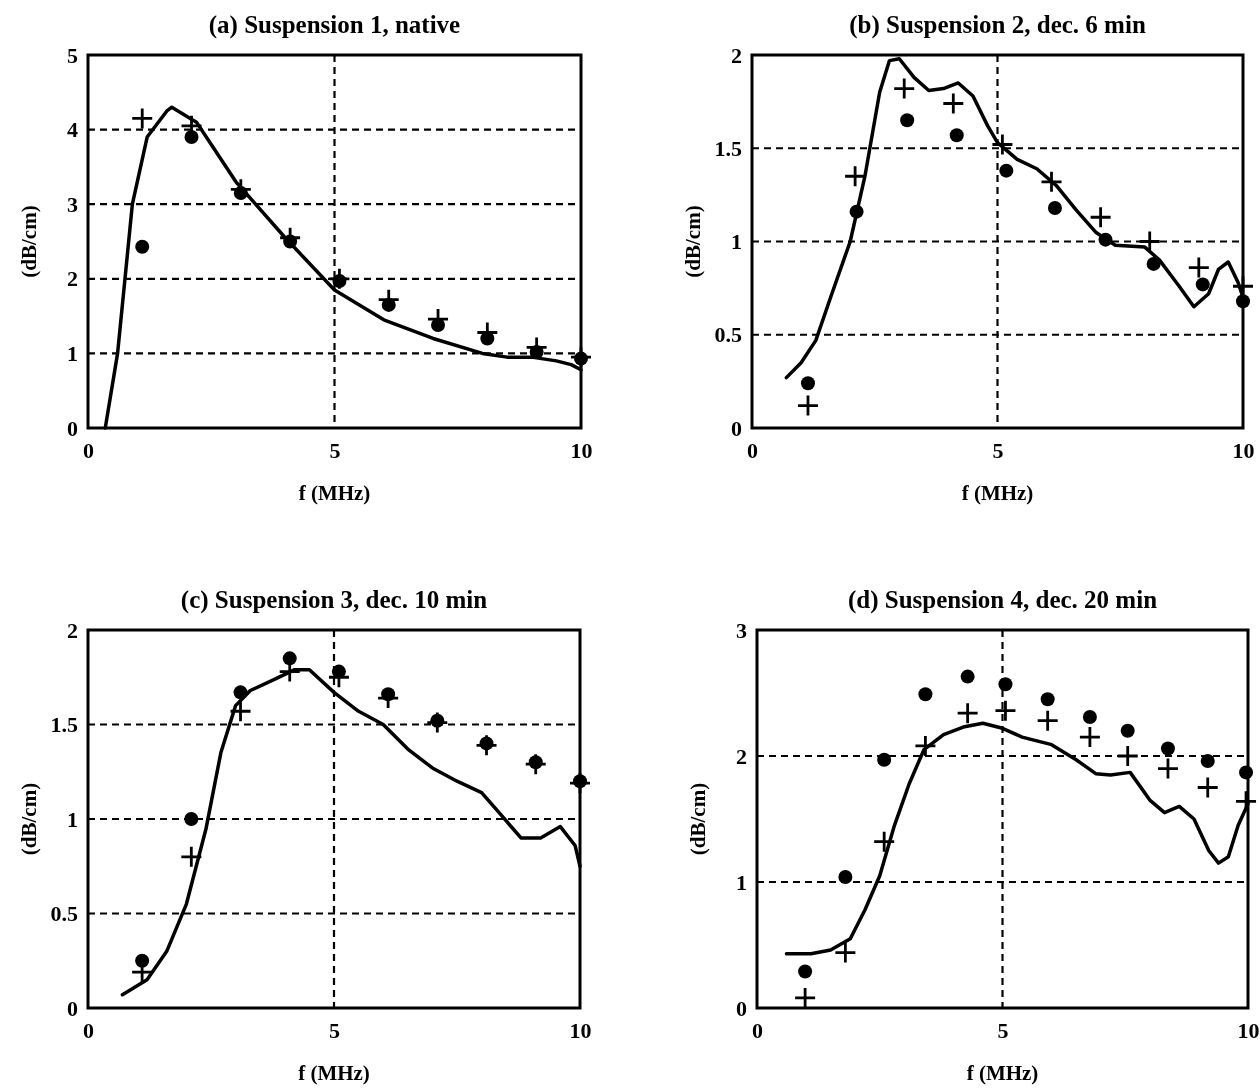 The image size is (1260, 1090). I want to click on y-tick-label: 4, so click(72, 130).